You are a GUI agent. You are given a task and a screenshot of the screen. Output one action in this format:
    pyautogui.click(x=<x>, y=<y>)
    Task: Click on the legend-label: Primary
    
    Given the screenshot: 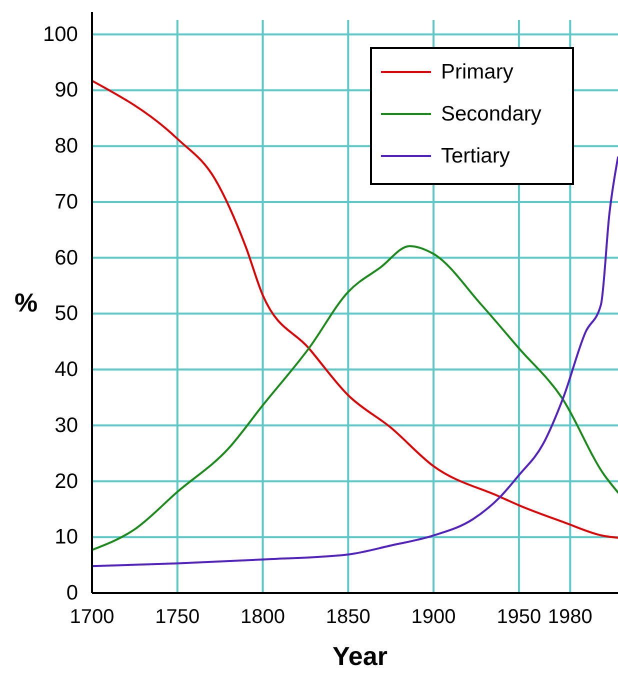 What is the action you would take?
    pyautogui.click(x=477, y=72)
    